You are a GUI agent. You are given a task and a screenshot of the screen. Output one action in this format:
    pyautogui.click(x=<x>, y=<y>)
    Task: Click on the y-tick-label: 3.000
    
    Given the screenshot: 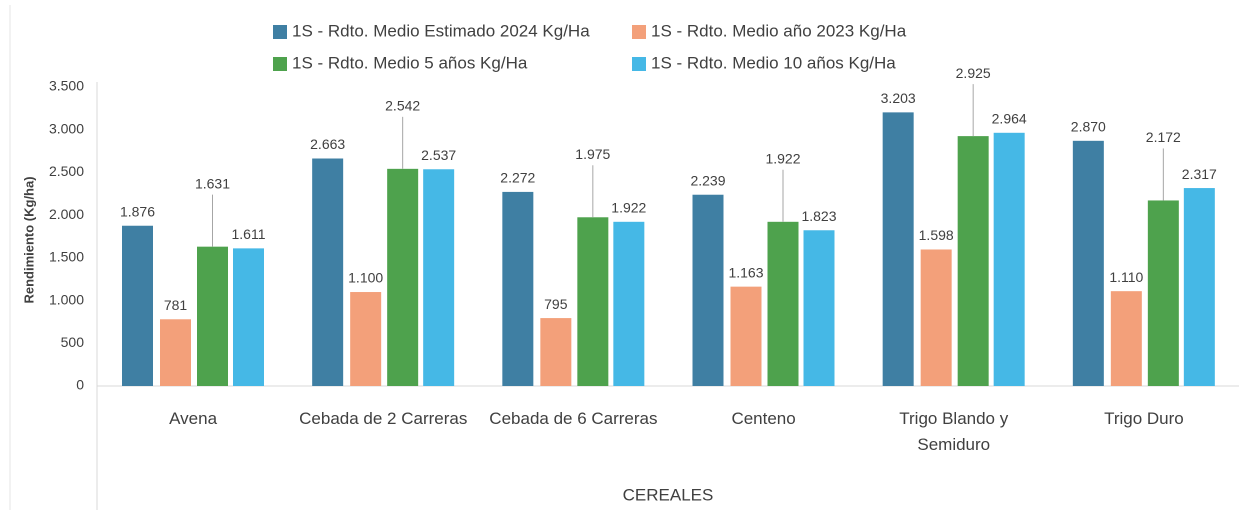 What is the action you would take?
    pyautogui.click(x=66, y=128)
    